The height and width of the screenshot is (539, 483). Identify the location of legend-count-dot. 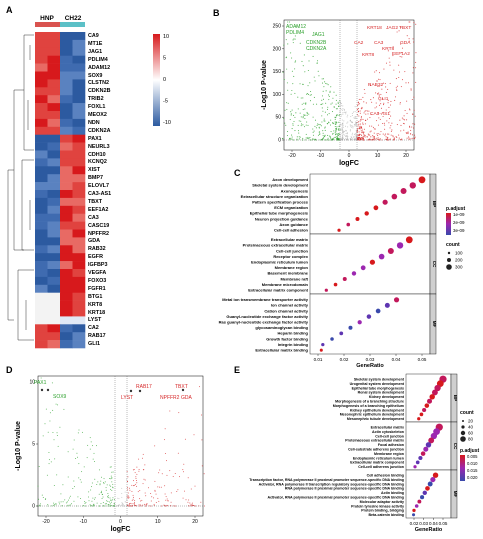
(449, 253).